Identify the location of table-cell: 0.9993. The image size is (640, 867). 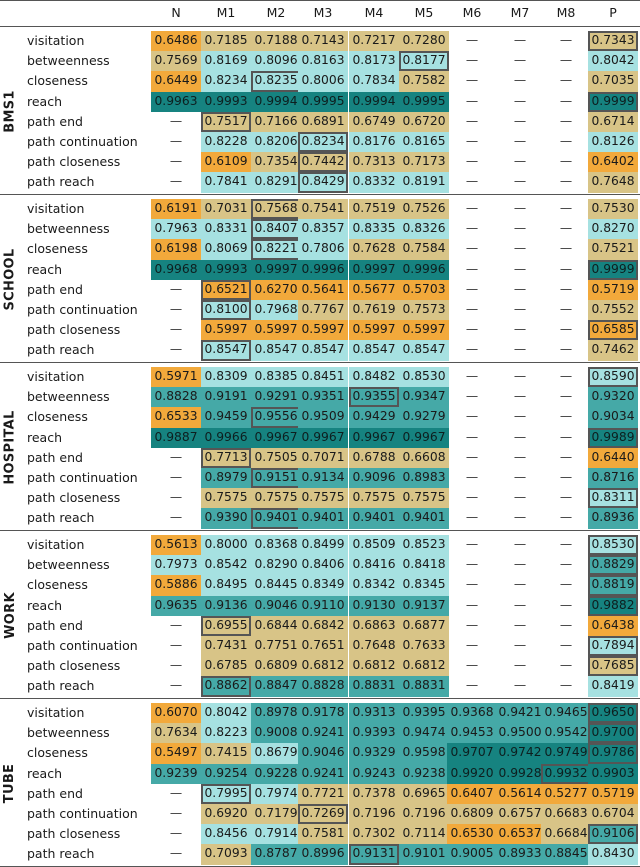
(226, 269).